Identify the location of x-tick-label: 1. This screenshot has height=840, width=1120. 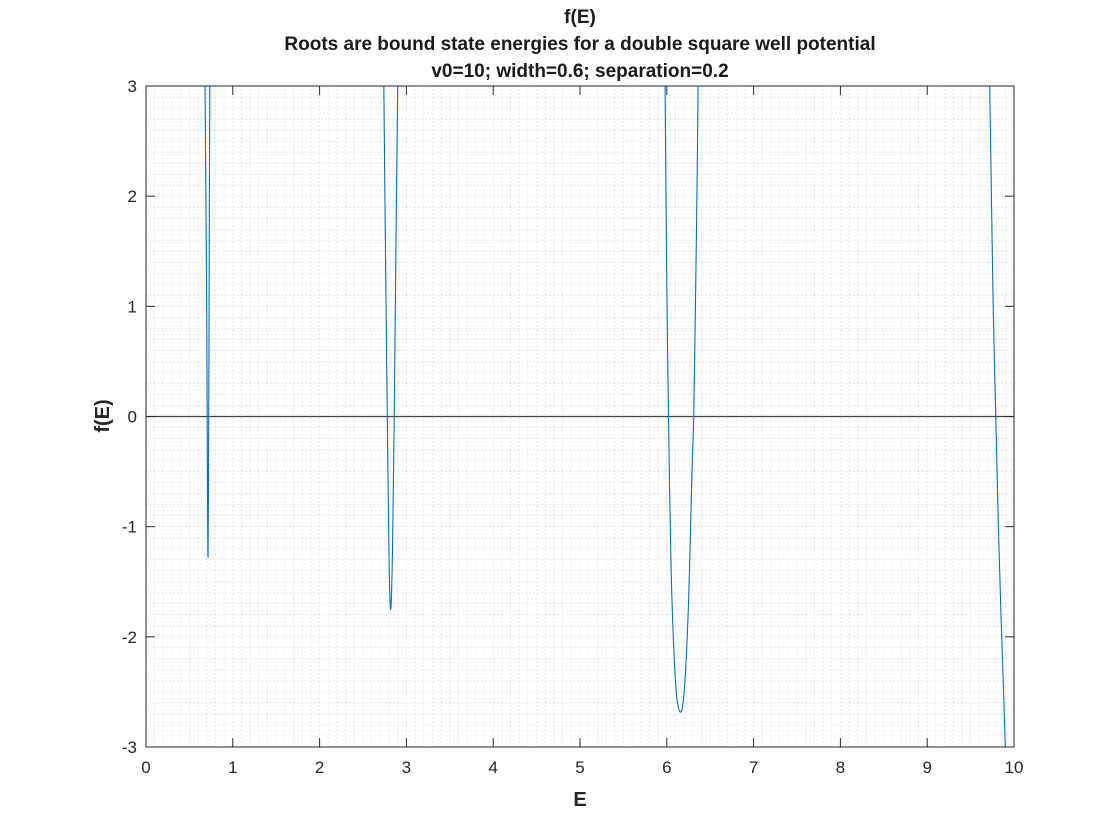
(232, 767).